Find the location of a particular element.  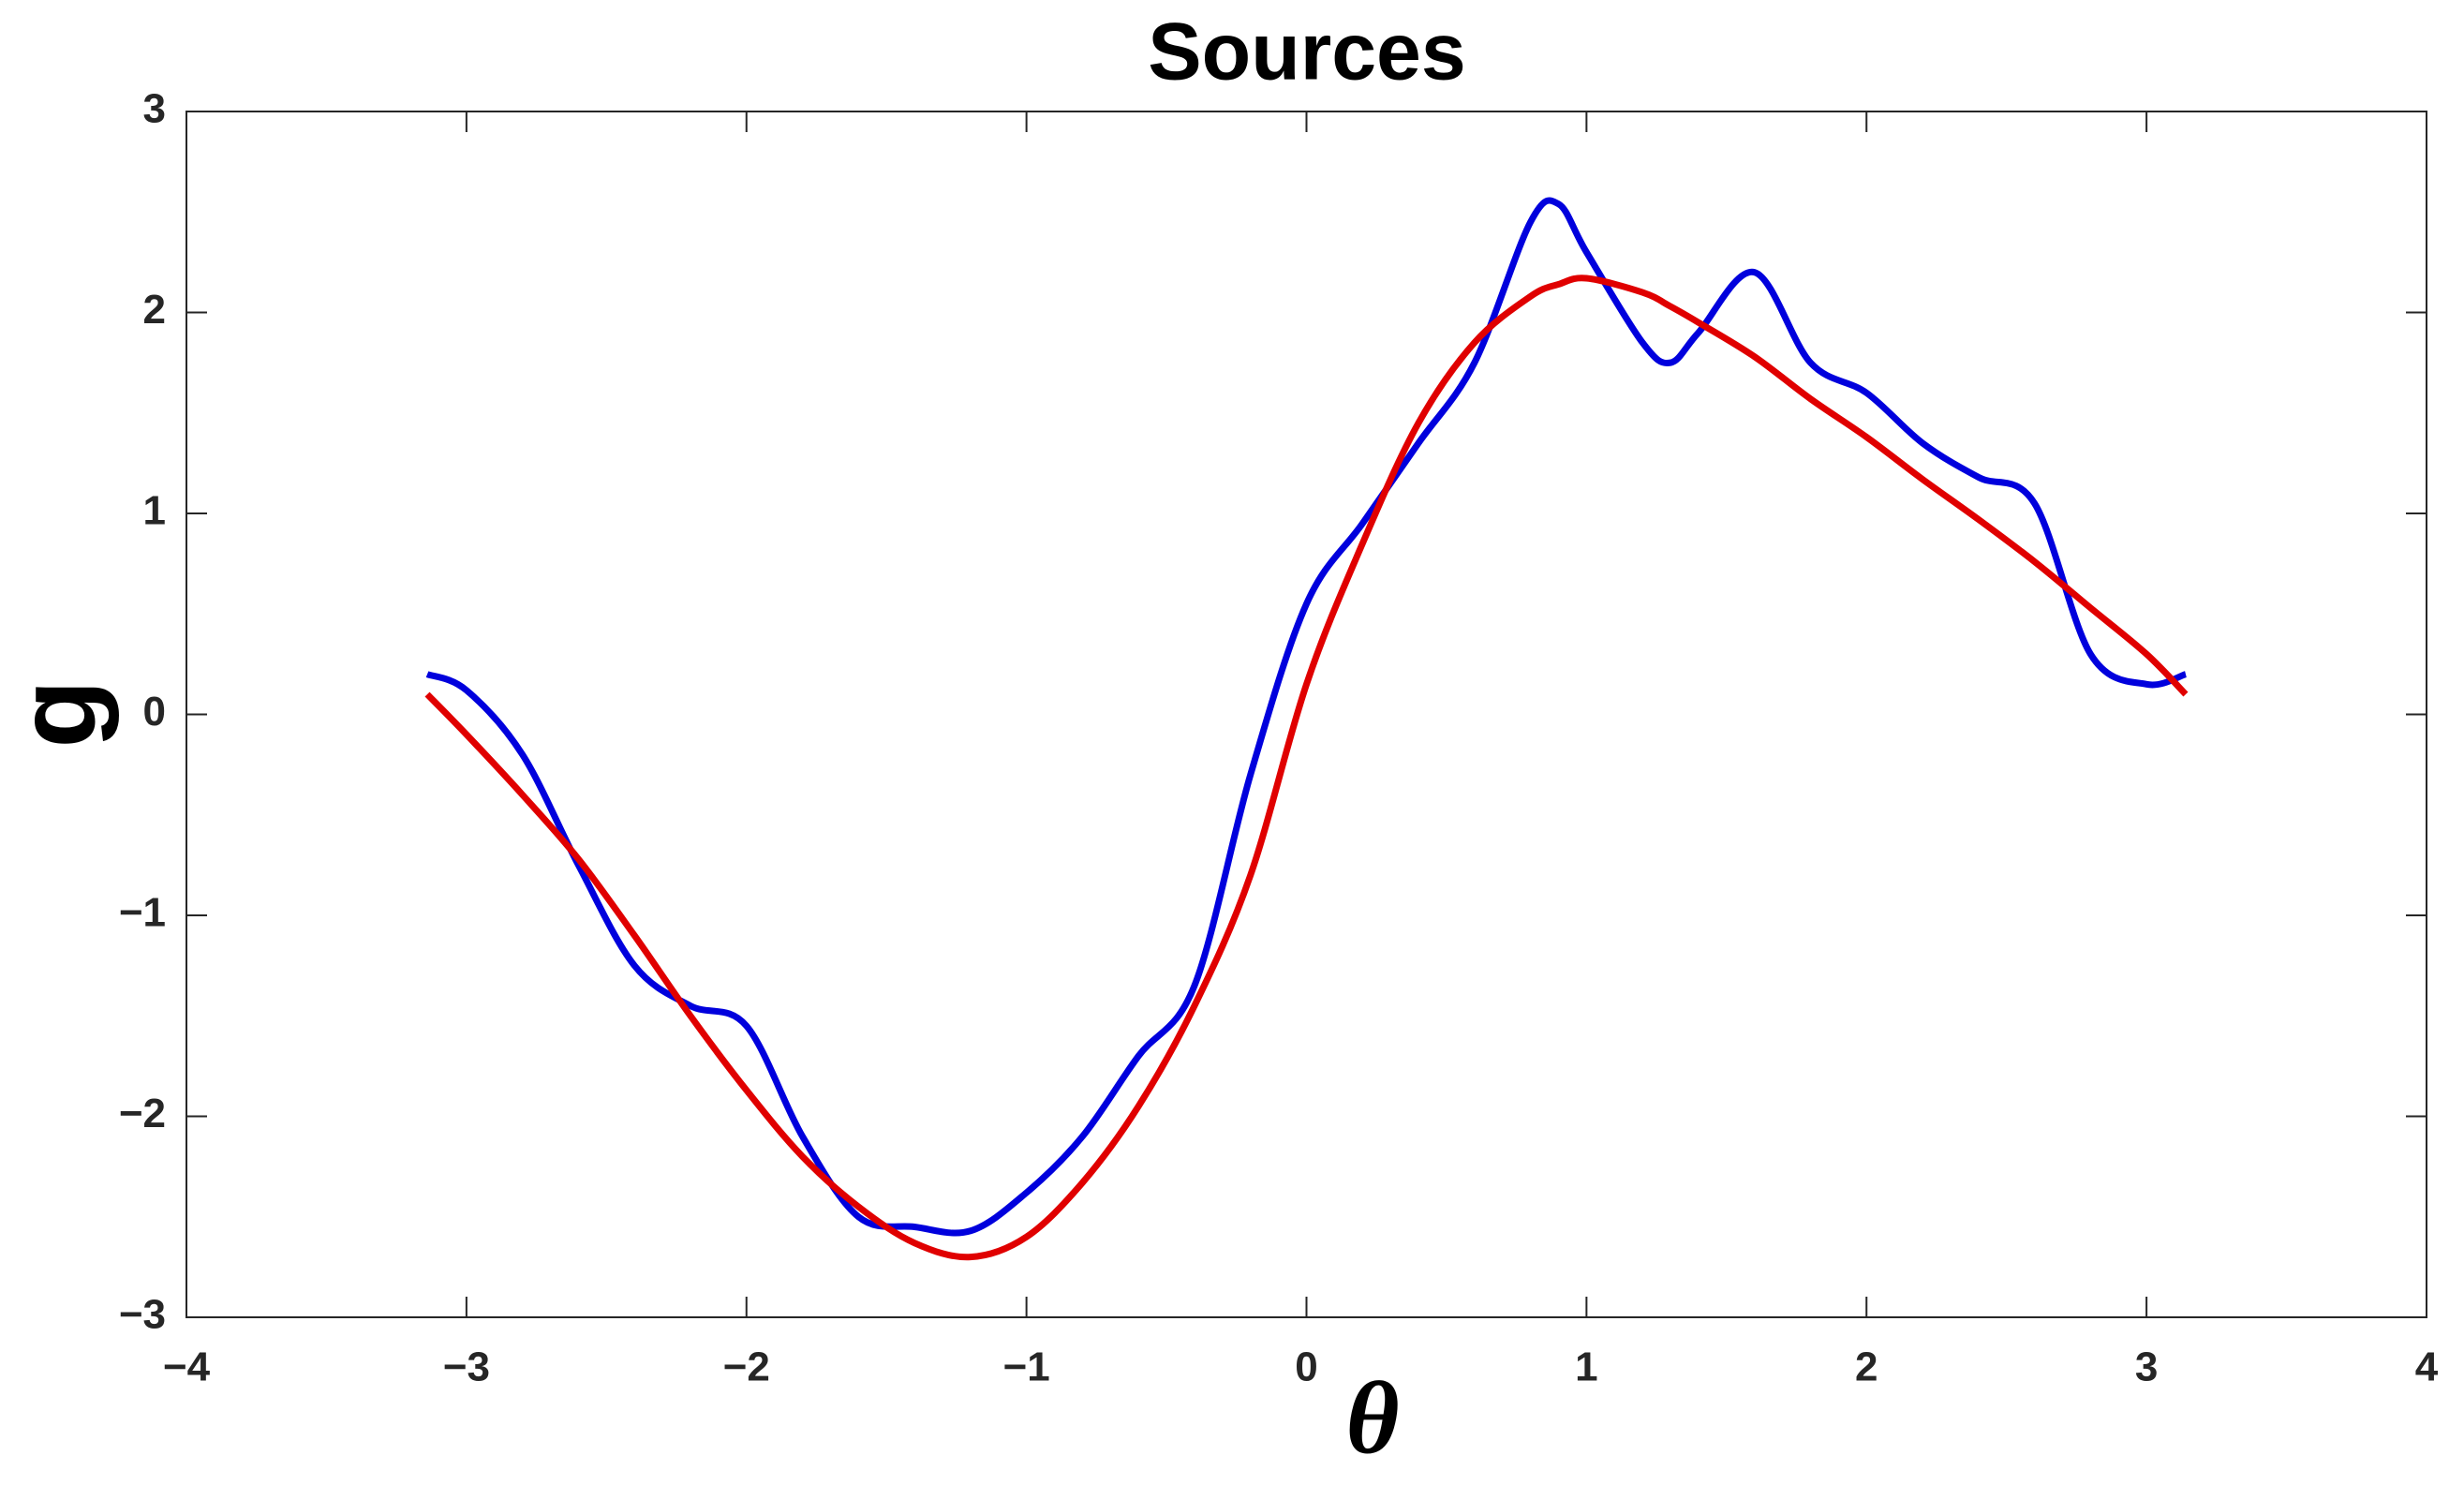

chart-title: Sources is located at coordinates (1306, 52).